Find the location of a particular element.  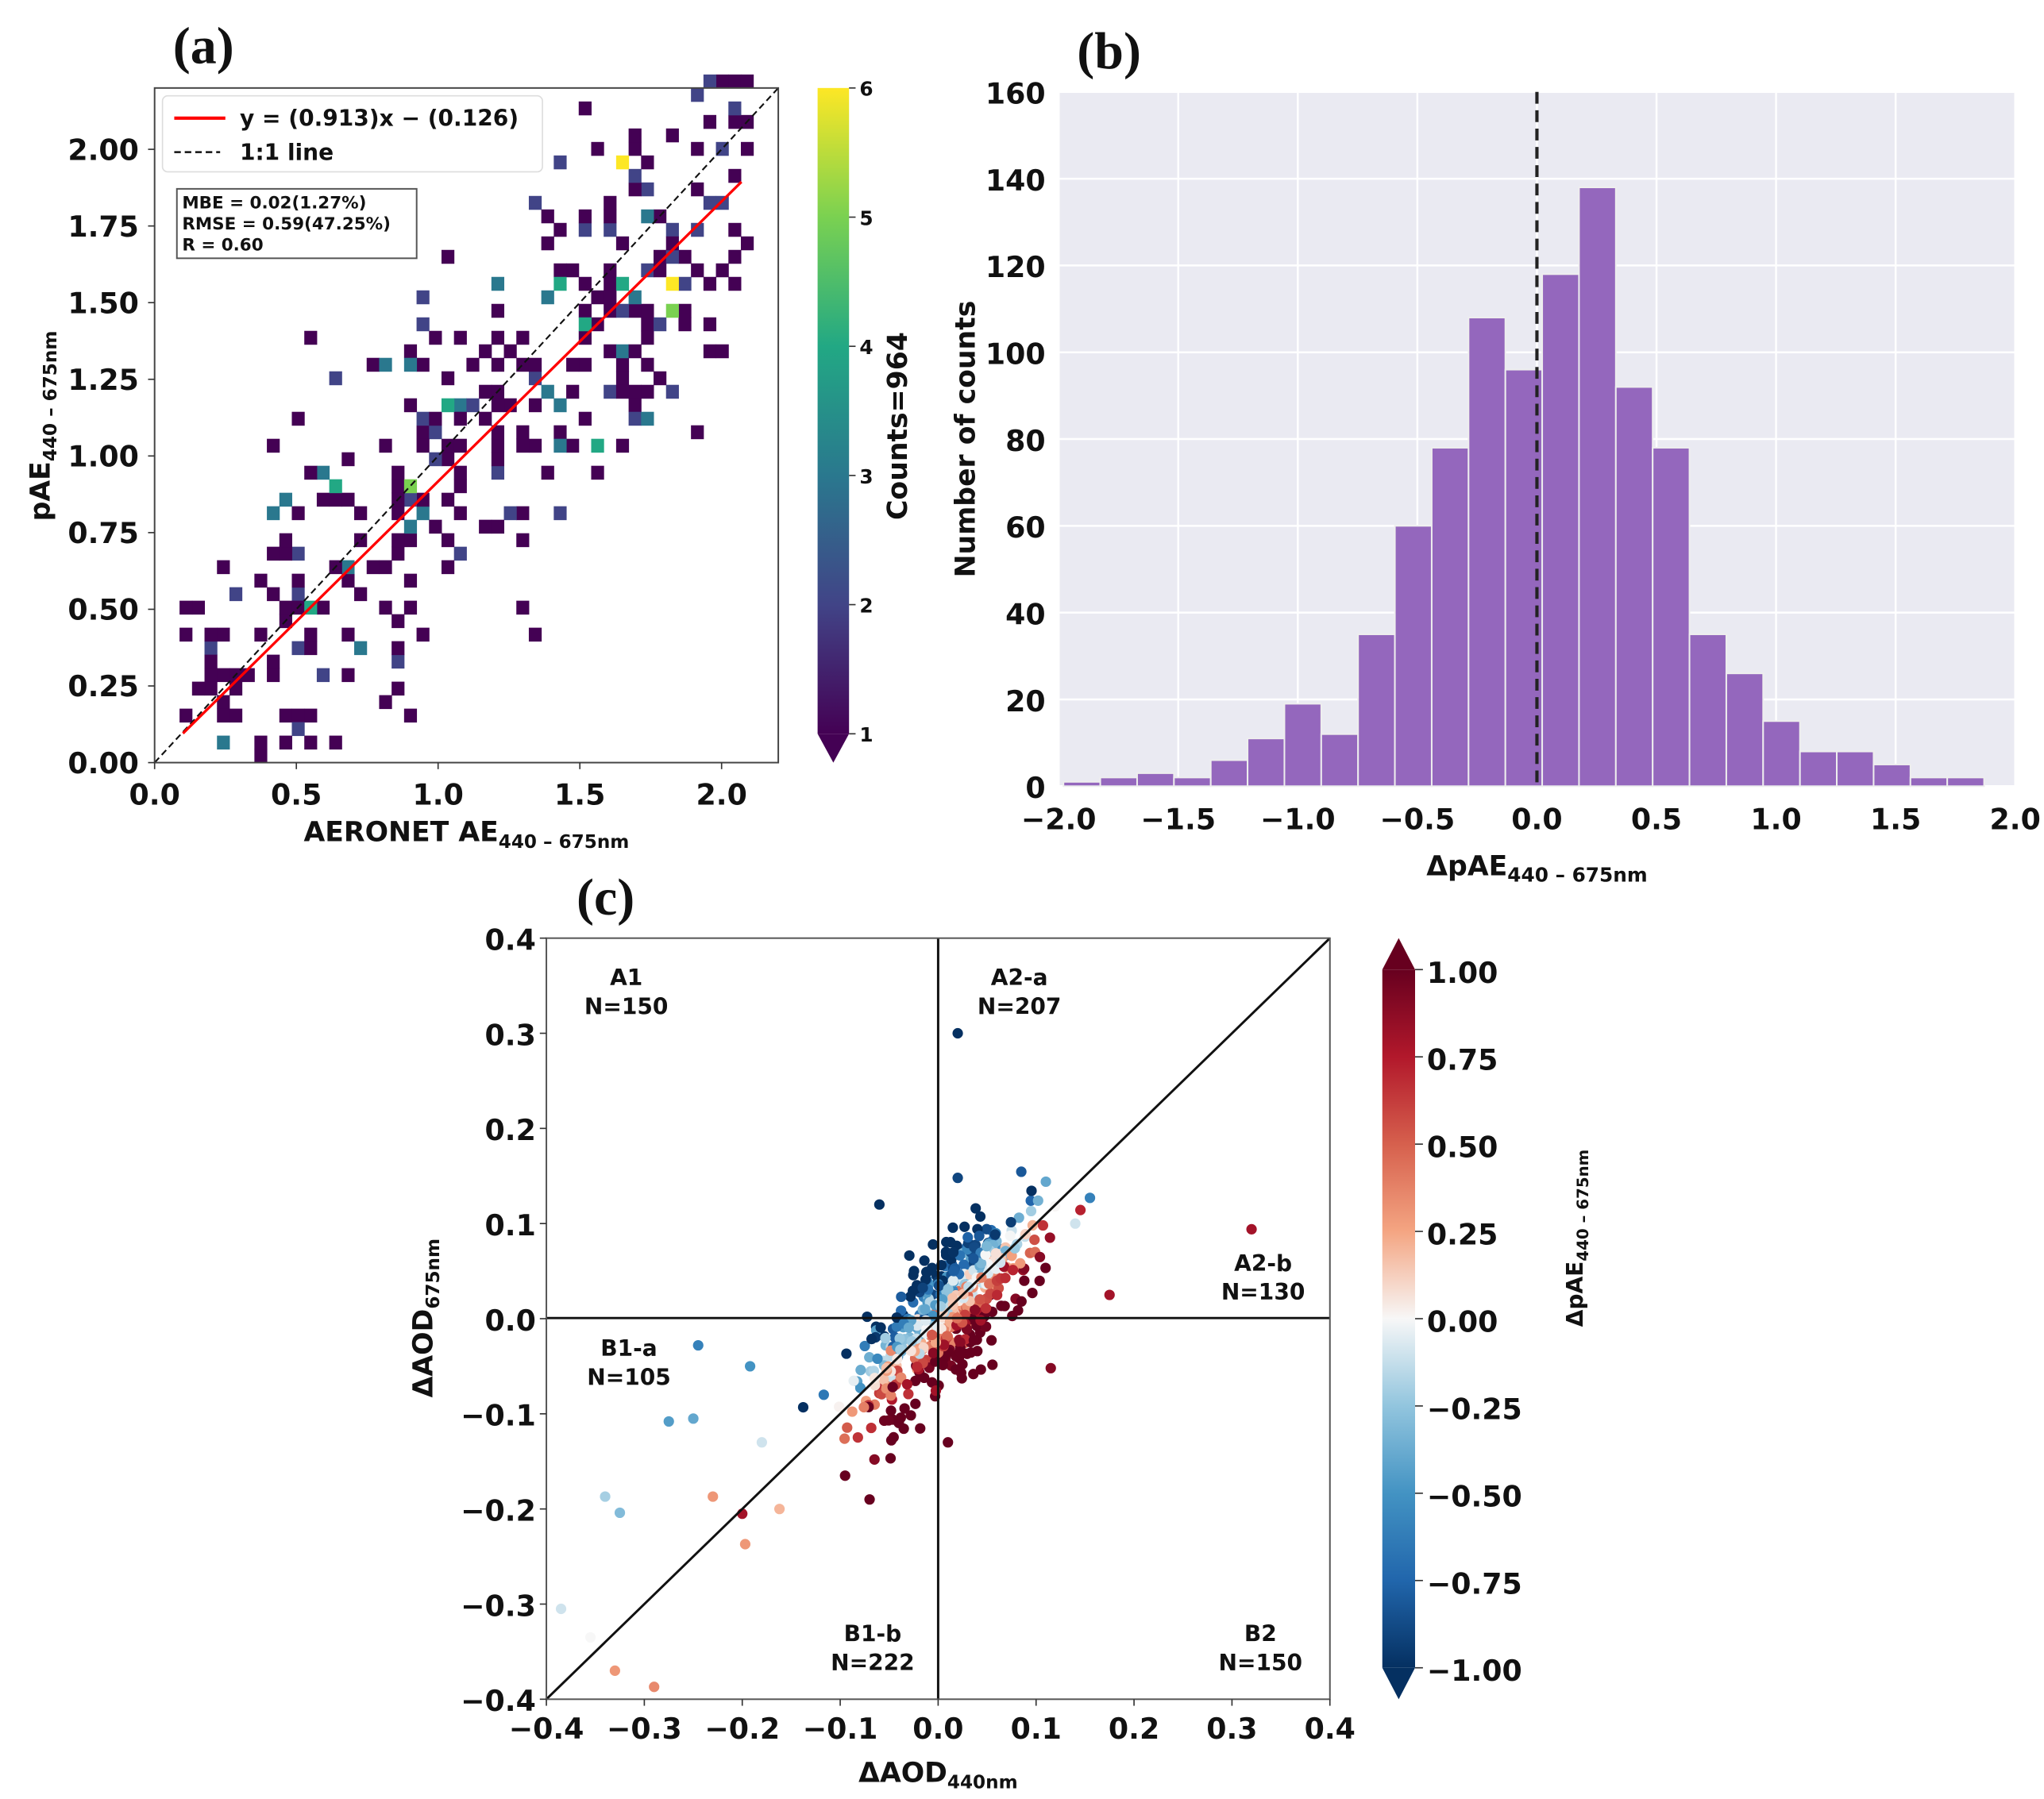

y-tick-label: −0.4 is located at coordinates (498, 1701).